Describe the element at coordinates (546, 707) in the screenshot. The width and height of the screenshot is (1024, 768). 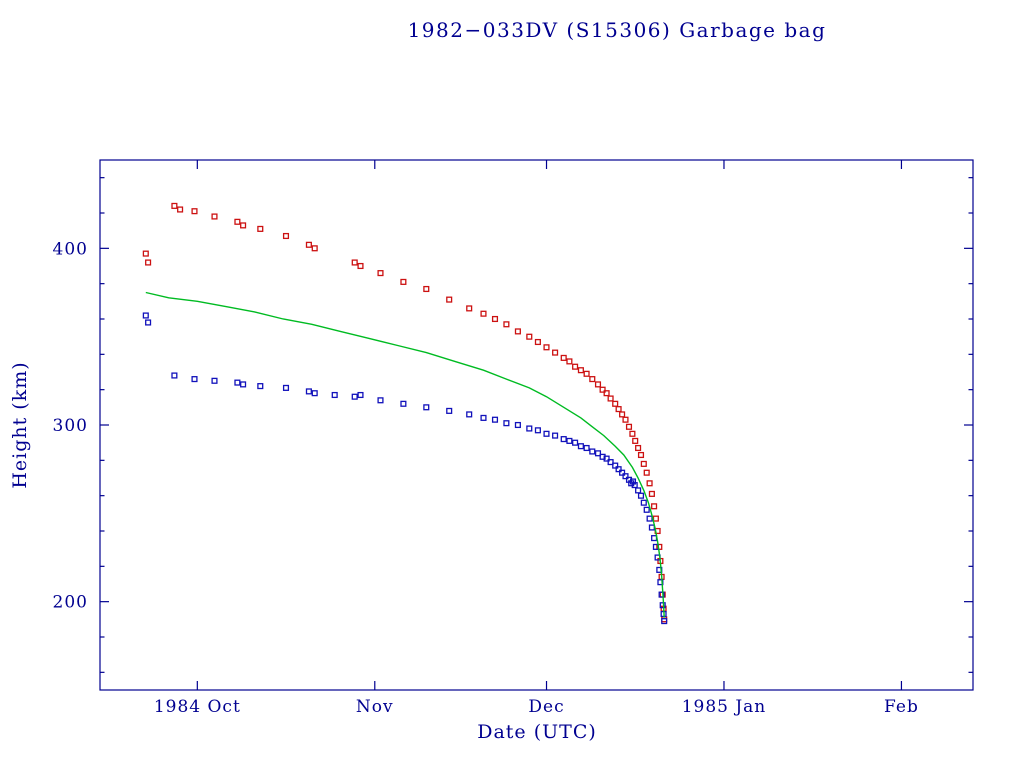
I see `x-tick-label: Dec` at that location.